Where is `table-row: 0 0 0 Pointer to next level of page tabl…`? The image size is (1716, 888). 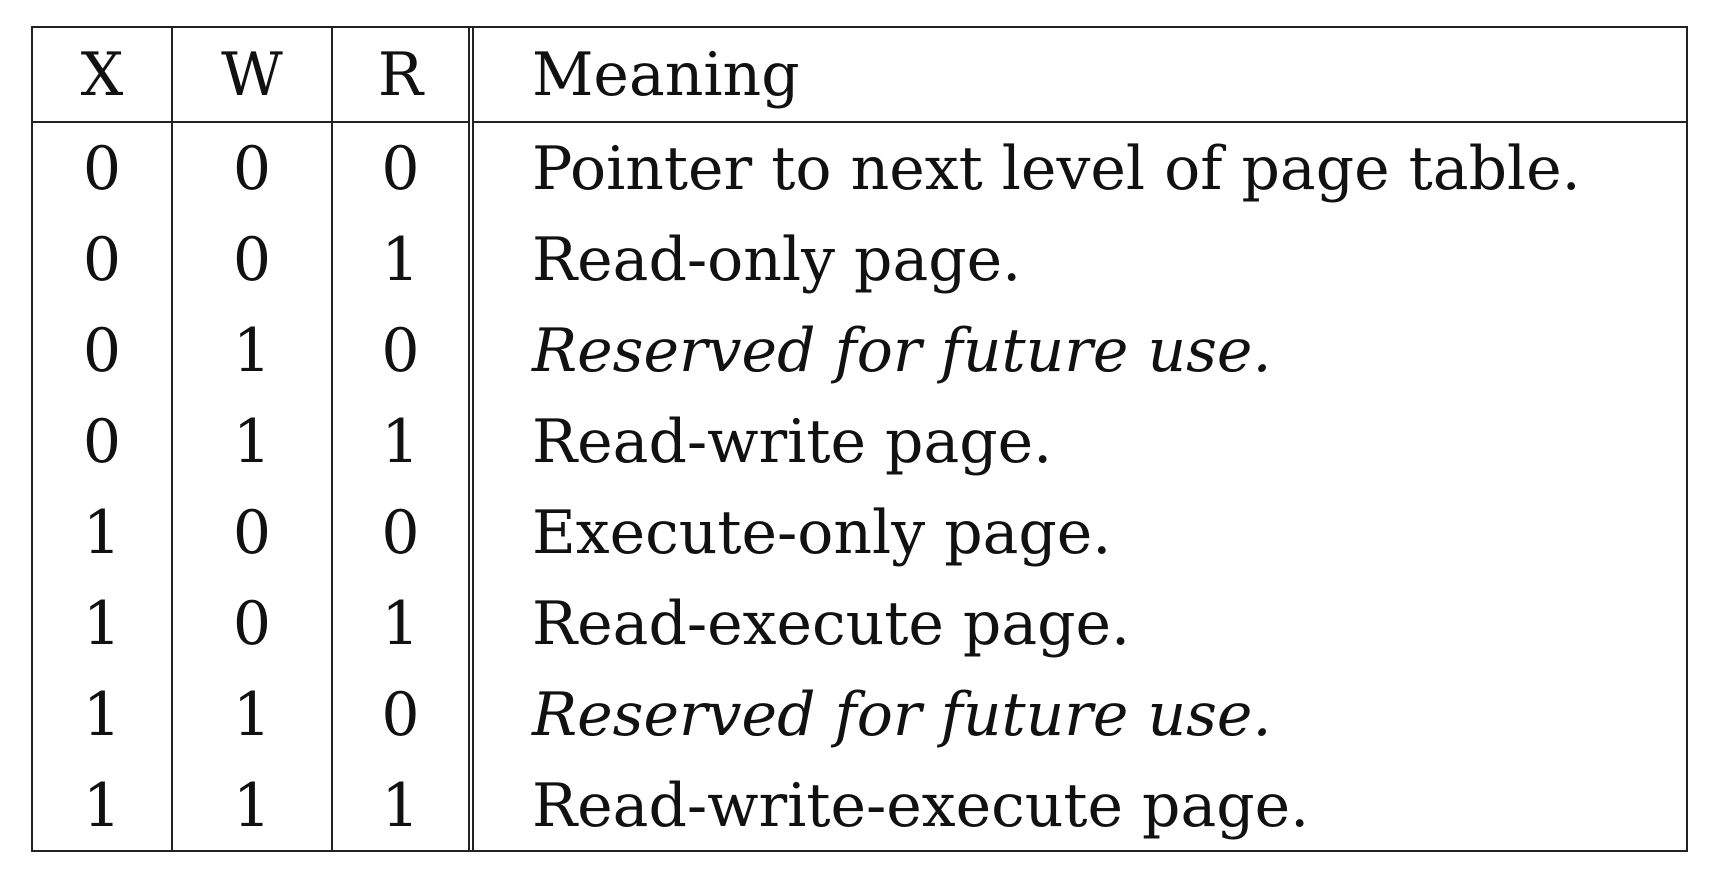
table-row: 0 0 0 Pointer to next level of page tabl… is located at coordinates (859, 168).